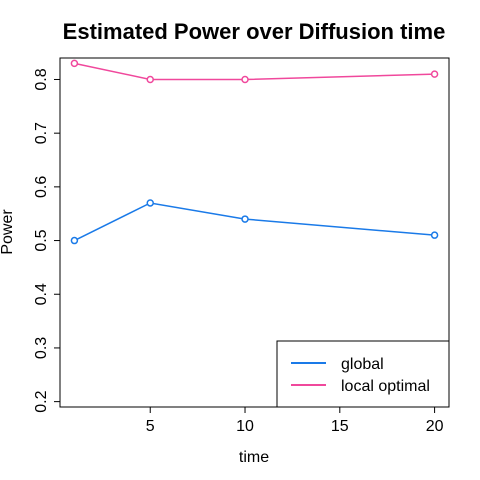 The height and width of the screenshot is (480, 480). I want to click on legend-label: global, so click(362, 364).